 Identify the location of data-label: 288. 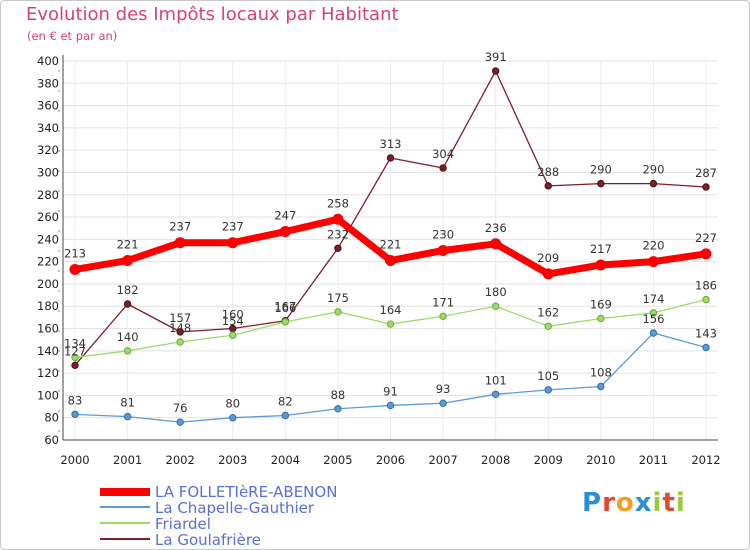
(548, 172).